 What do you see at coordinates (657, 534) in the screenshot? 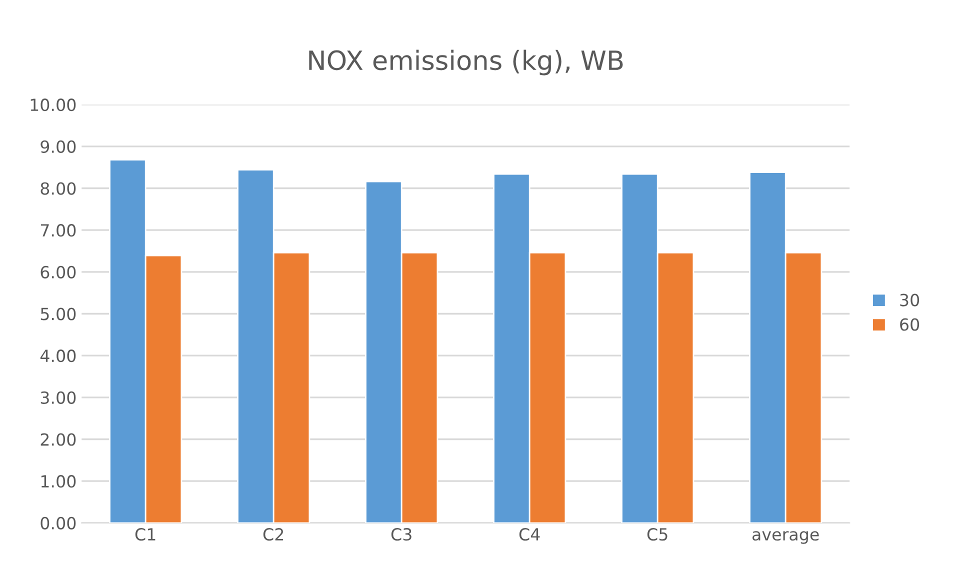
I see `x-tick-label: C5` at bounding box center [657, 534].